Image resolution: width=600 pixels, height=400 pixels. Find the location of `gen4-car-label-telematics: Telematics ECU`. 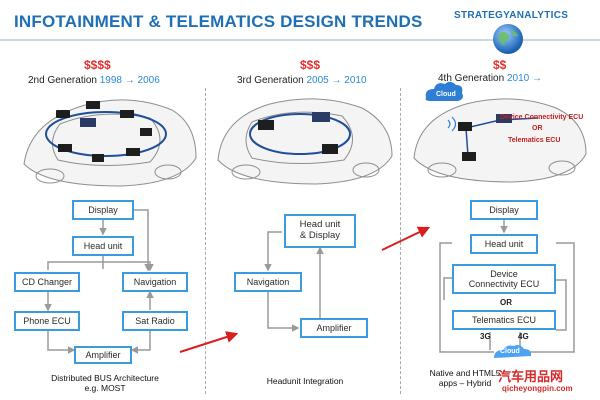

gen4-car-label-telematics: Telematics ECU is located at coordinates (534, 140).